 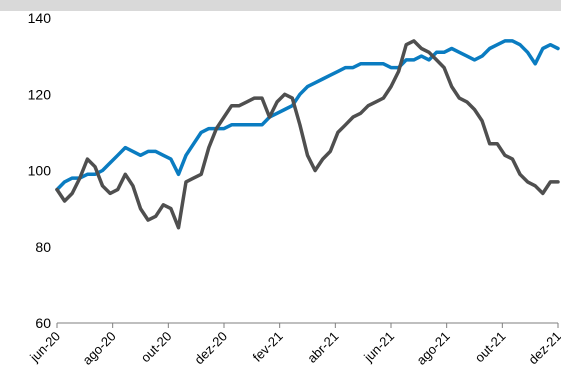 What do you see at coordinates (433, 348) in the screenshot?
I see `x-tick-label: ago-21` at bounding box center [433, 348].